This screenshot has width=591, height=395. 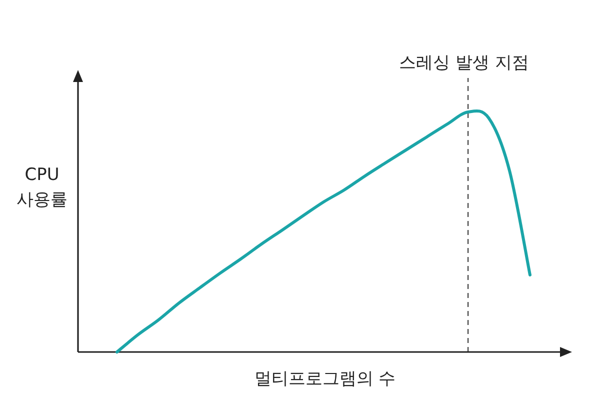 What do you see at coordinates (325, 379) in the screenshot?
I see `x-axis-title: 멀티프로그램의 수` at bounding box center [325, 379].